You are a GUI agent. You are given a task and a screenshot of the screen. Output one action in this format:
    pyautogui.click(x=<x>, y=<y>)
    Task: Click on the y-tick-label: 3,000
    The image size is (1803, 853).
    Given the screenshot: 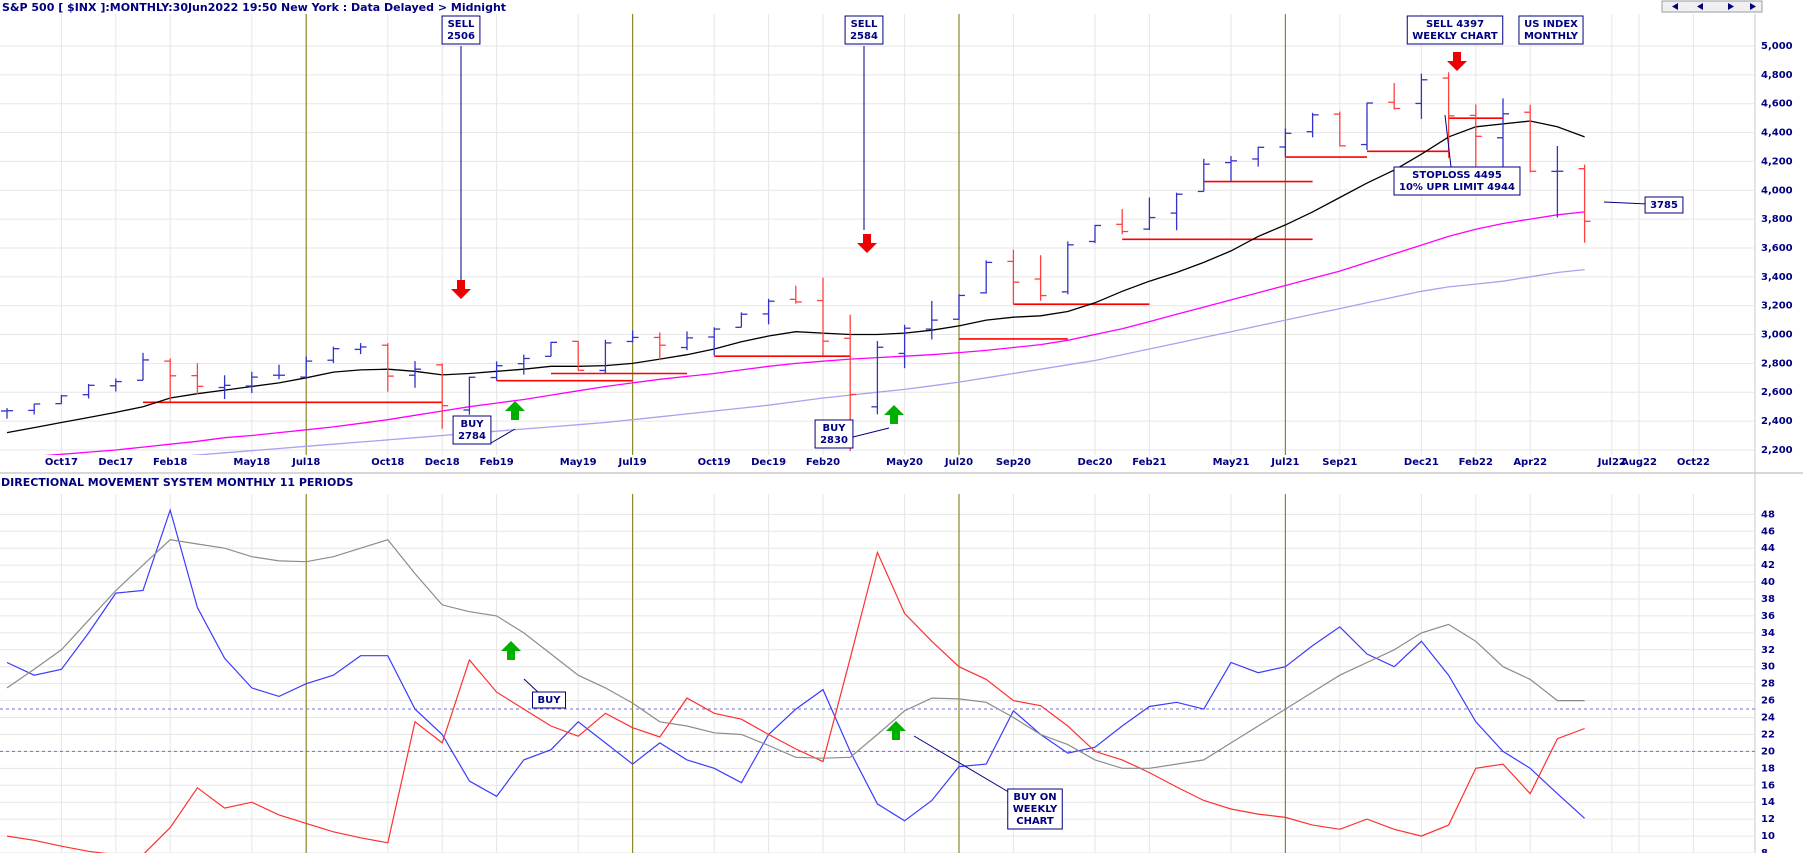 What is the action you would take?
    pyautogui.click(x=1777, y=335)
    